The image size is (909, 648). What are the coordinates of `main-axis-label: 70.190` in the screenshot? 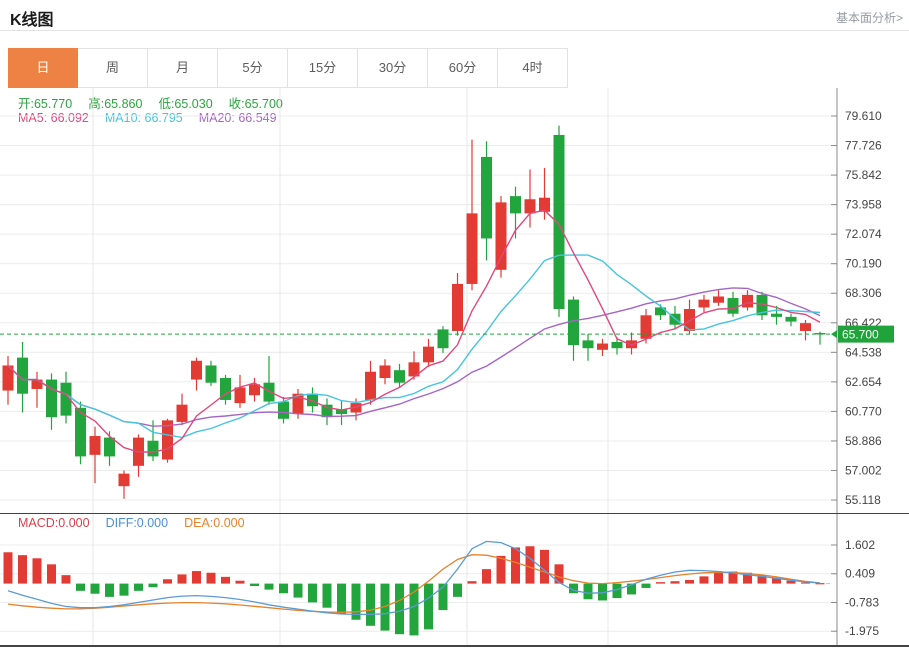 It's located at (863, 264).